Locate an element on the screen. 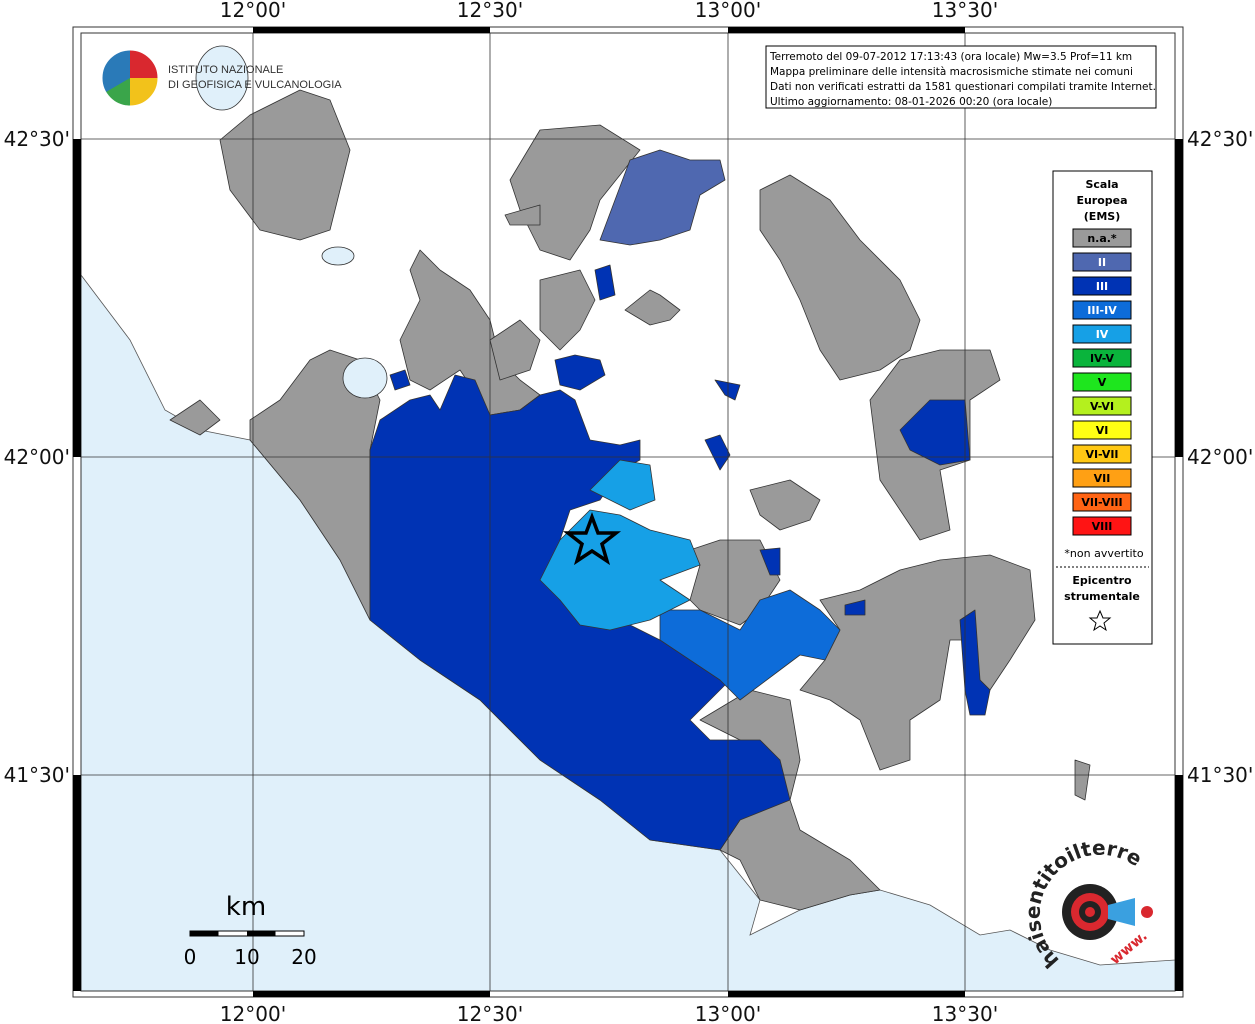  logo-text: DI GEOFISICA E VULCANOLOGIA is located at coordinates (255, 85).